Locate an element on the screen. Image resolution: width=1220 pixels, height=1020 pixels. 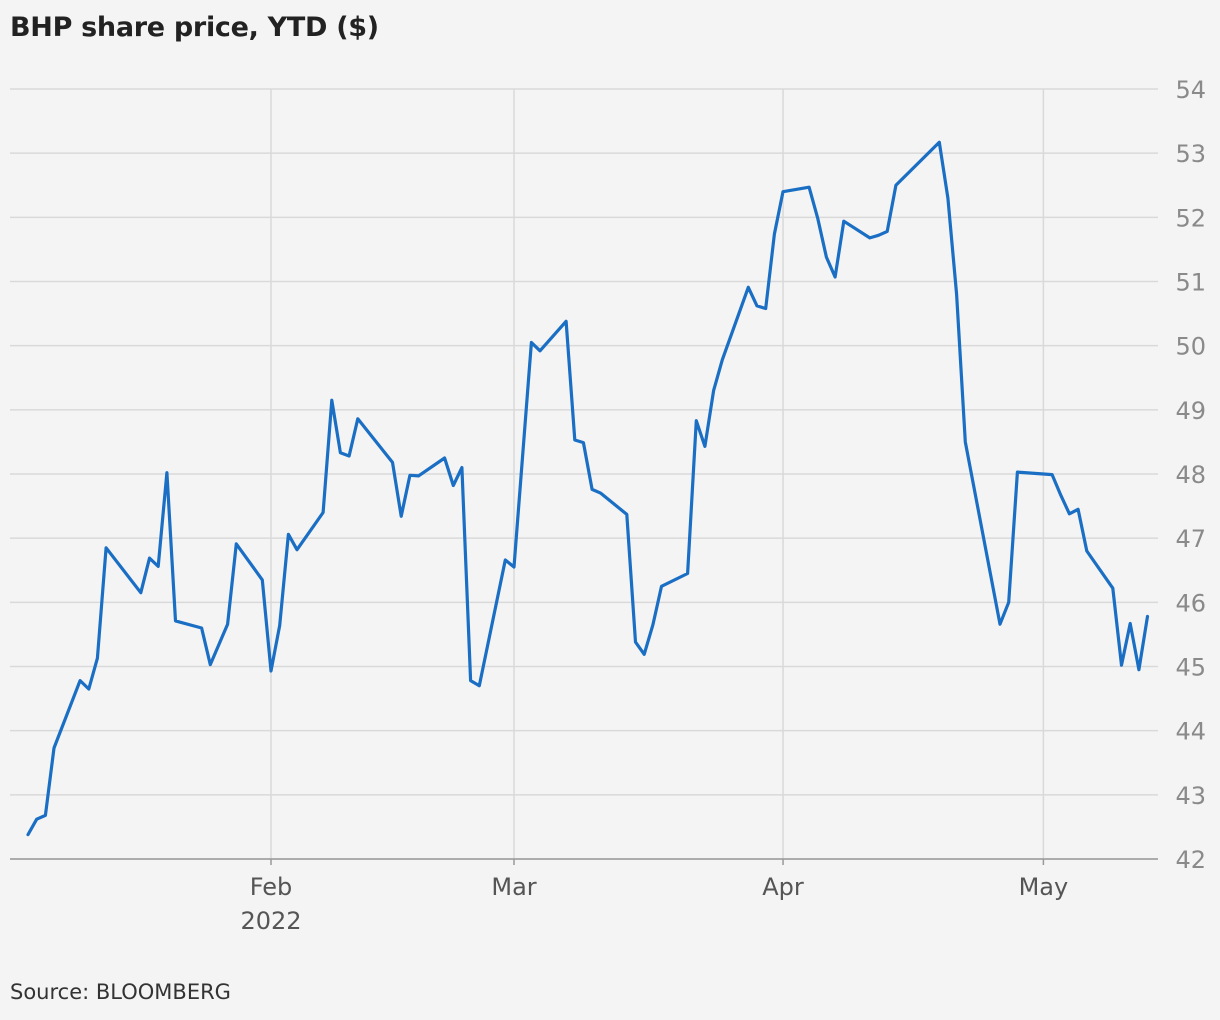
x-tick-label: Apr is located at coordinates (783, 887).